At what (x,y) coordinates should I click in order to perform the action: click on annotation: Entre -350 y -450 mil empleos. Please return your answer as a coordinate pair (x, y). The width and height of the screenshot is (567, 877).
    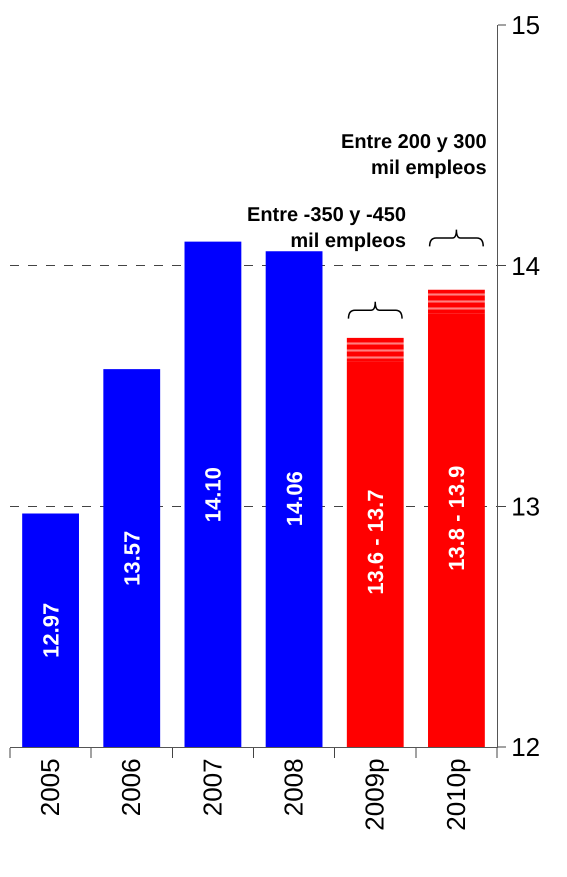
    Looking at the image, I should click on (326, 228).